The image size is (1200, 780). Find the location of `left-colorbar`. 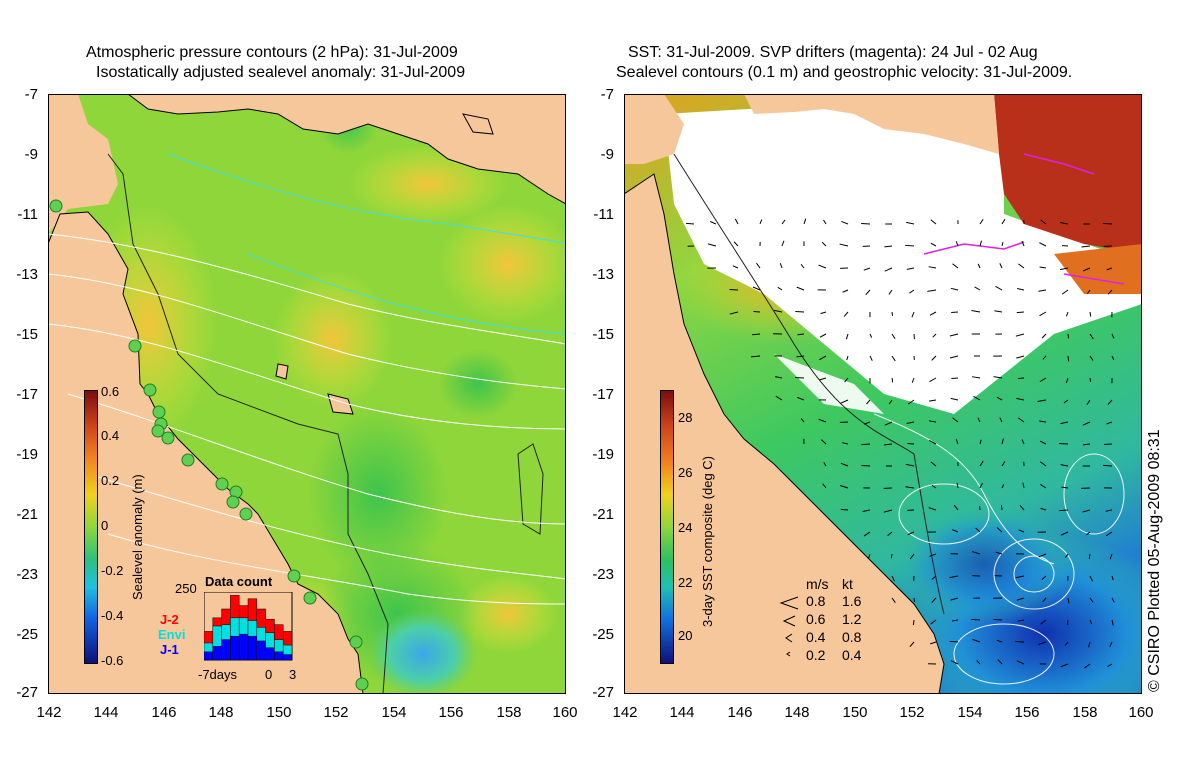

left-colorbar is located at coordinates (91, 527).